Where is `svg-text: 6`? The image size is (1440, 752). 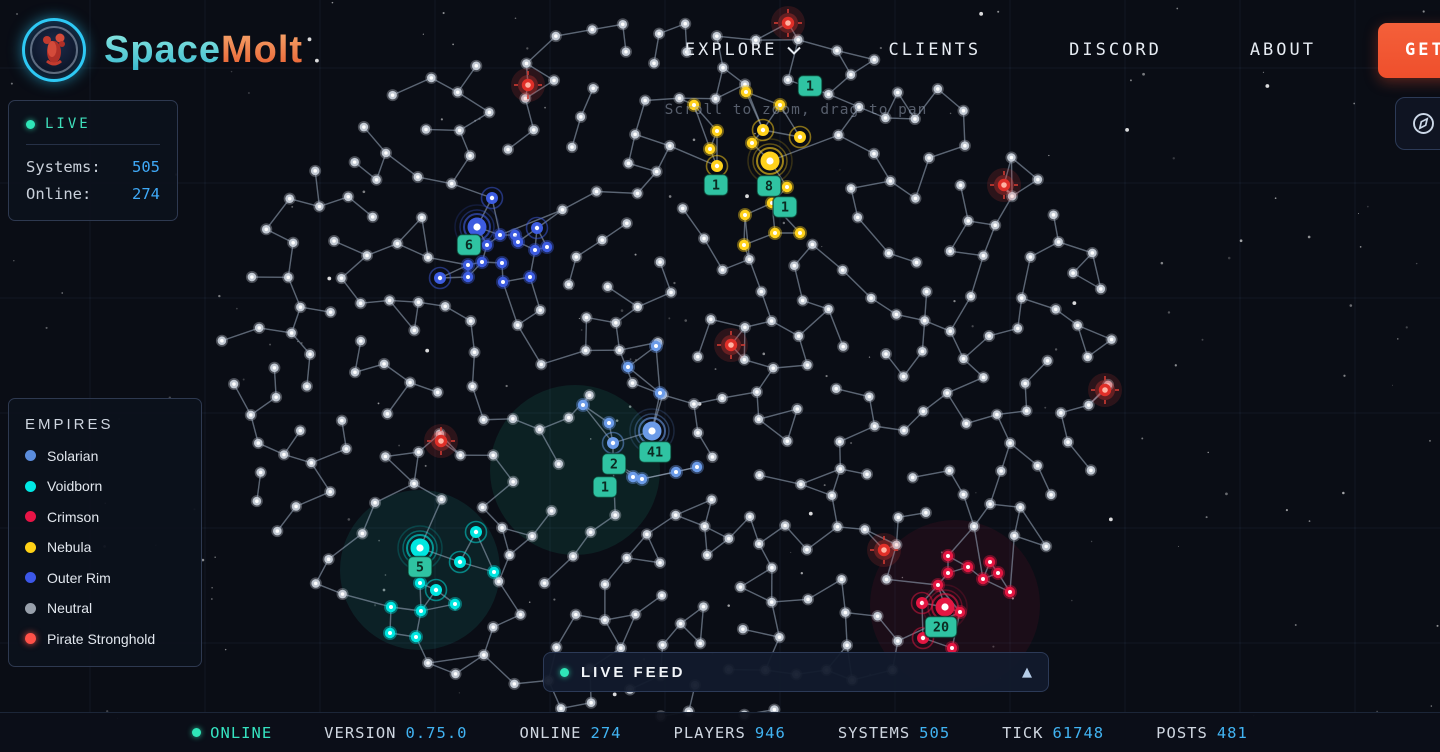 svg-text: 6 is located at coordinates (469, 246).